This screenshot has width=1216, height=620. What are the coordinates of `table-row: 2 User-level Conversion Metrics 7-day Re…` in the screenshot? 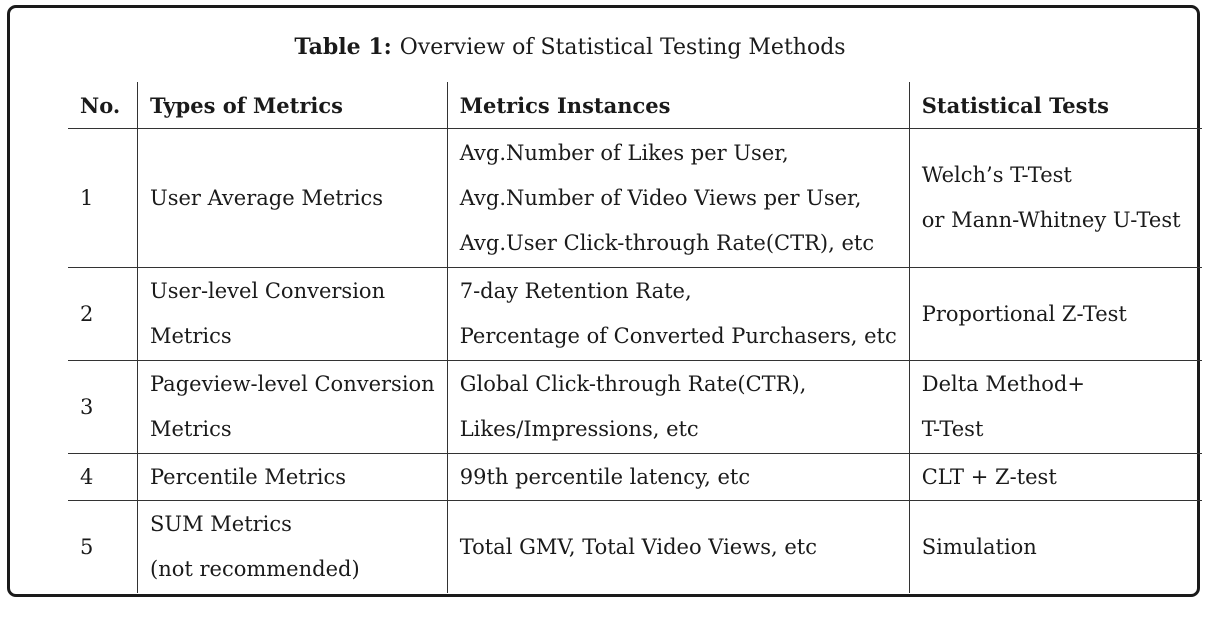 It's located at (635, 314).